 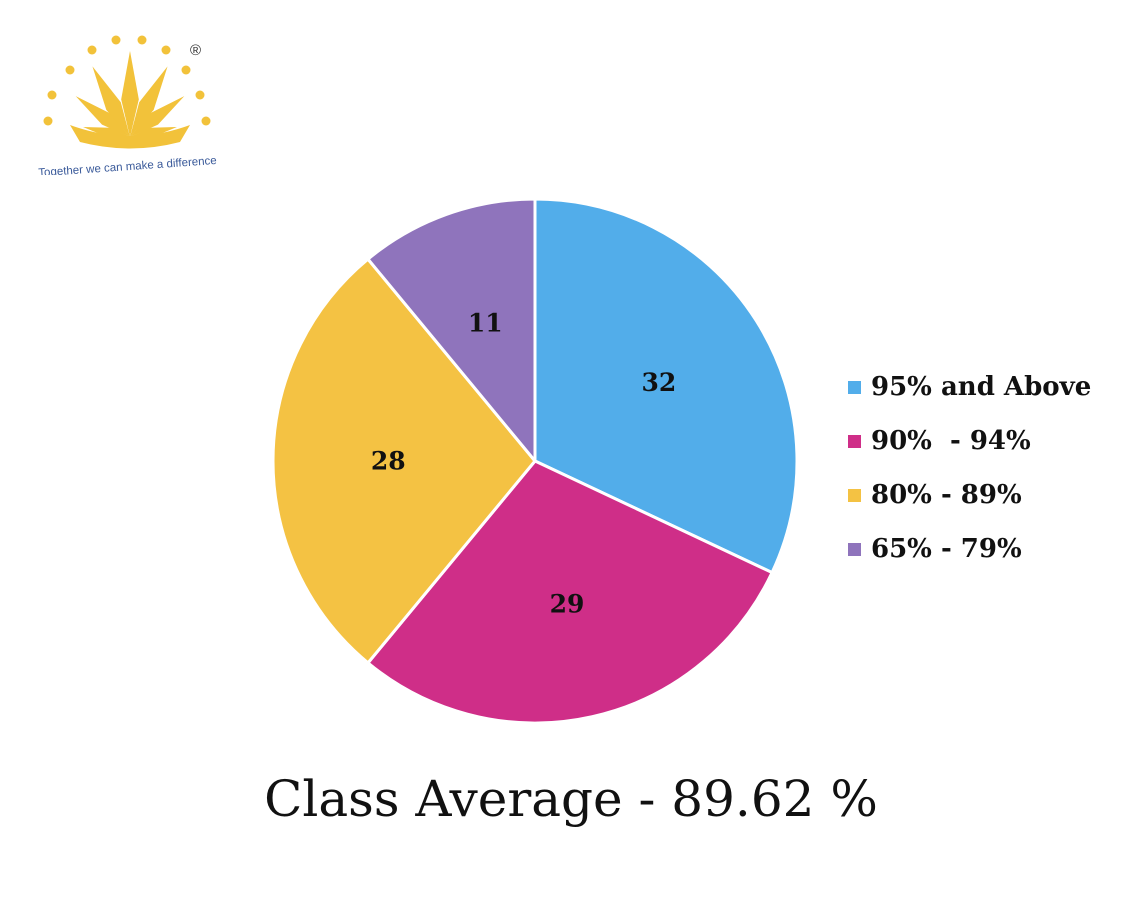 I want to click on legend-item: 65% - 79%, so click(x=969, y=549).